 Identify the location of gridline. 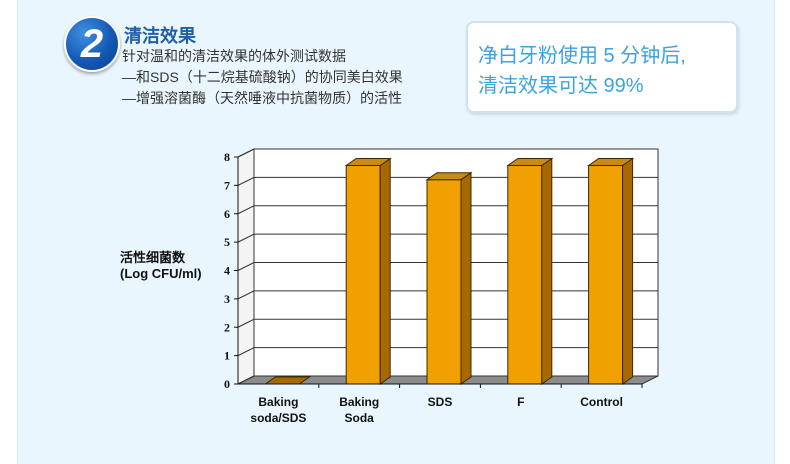
(447, 153).